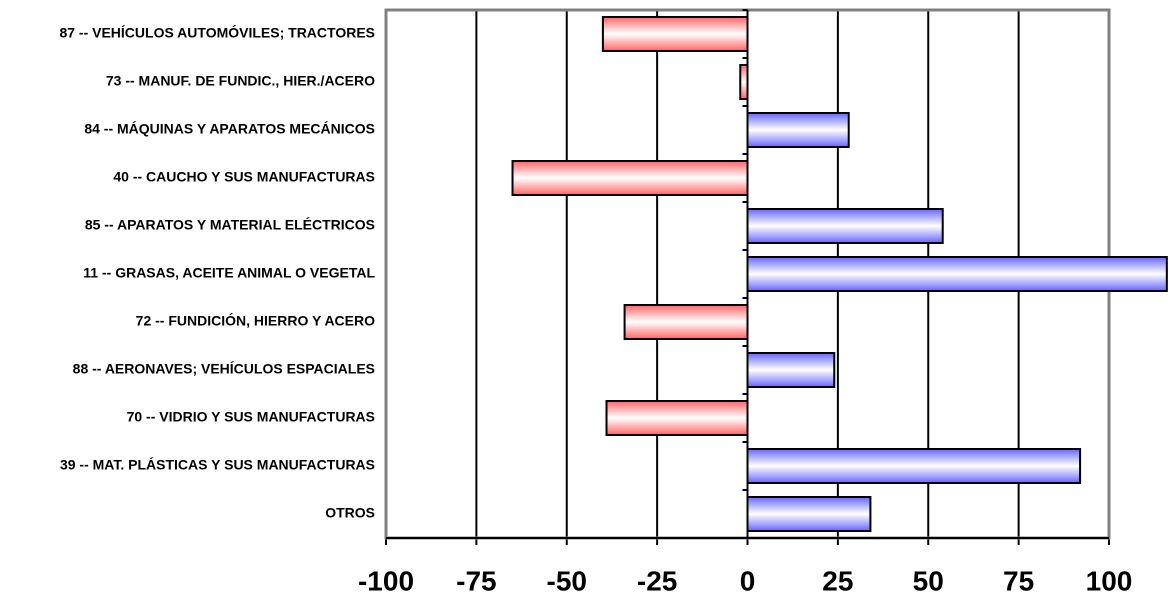 Image resolution: width=1170 pixels, height=598 pixels. What do you see at coordinates (229, 273) in the screenshot?
I see `y-tick-label: 11 -- GRASAS, ACEITE ANIMAL O VEGETAL` at bounding box center [229, 273].